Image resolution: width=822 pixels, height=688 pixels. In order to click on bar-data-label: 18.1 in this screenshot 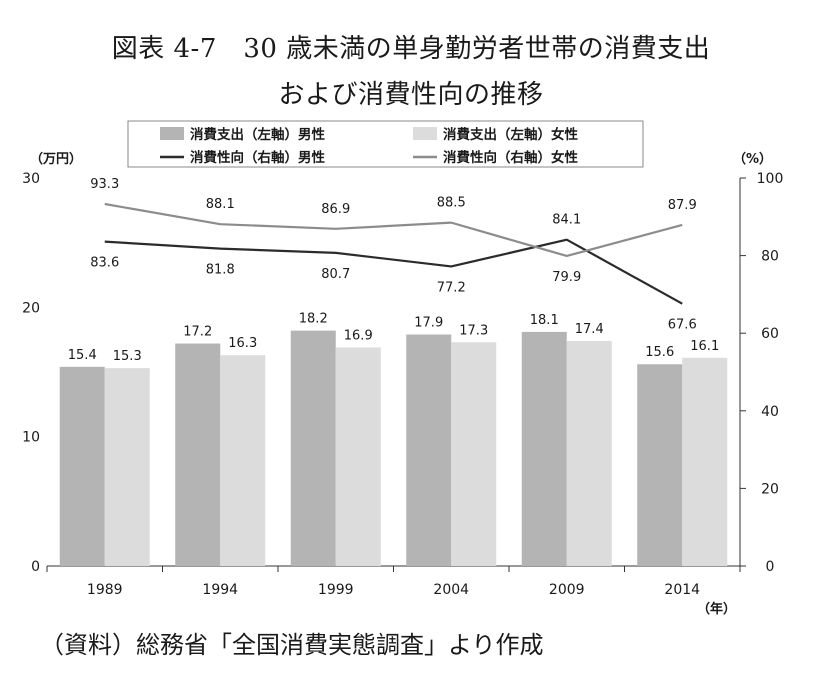, I will do `click(544, 320)`.